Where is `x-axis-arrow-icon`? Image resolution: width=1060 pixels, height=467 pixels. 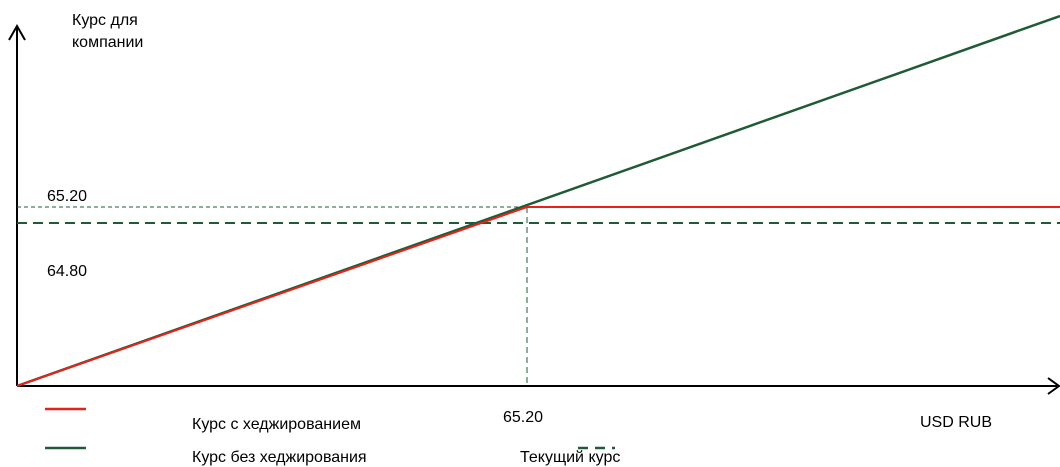
x-axis-arrow-icon is located at coordinates (1053, 386).